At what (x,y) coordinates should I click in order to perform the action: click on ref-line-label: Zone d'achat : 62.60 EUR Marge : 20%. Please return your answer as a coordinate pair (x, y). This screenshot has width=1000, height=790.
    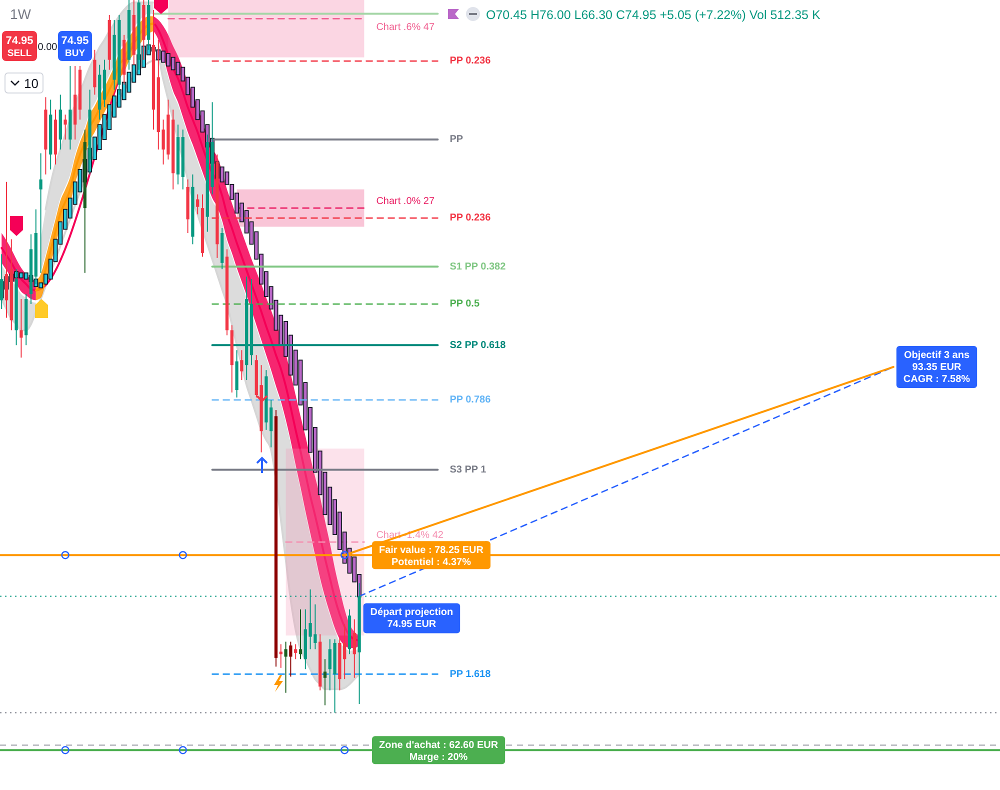
    Looking at the image, I should click on (439, 752).